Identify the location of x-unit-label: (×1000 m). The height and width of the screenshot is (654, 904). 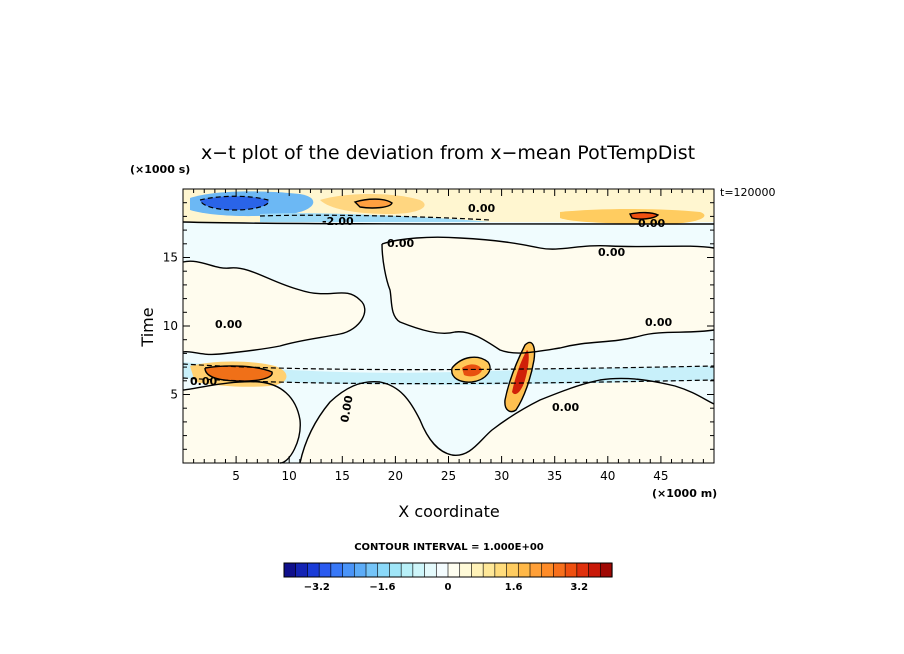
(684, 493).